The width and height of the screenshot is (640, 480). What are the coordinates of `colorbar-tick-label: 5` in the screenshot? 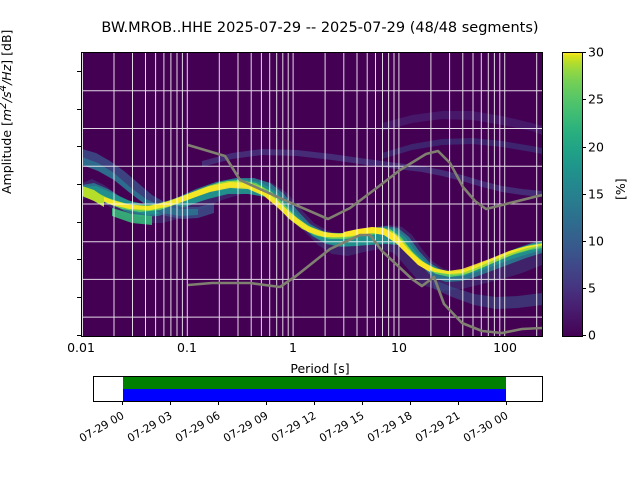 It's located at (592, 288).